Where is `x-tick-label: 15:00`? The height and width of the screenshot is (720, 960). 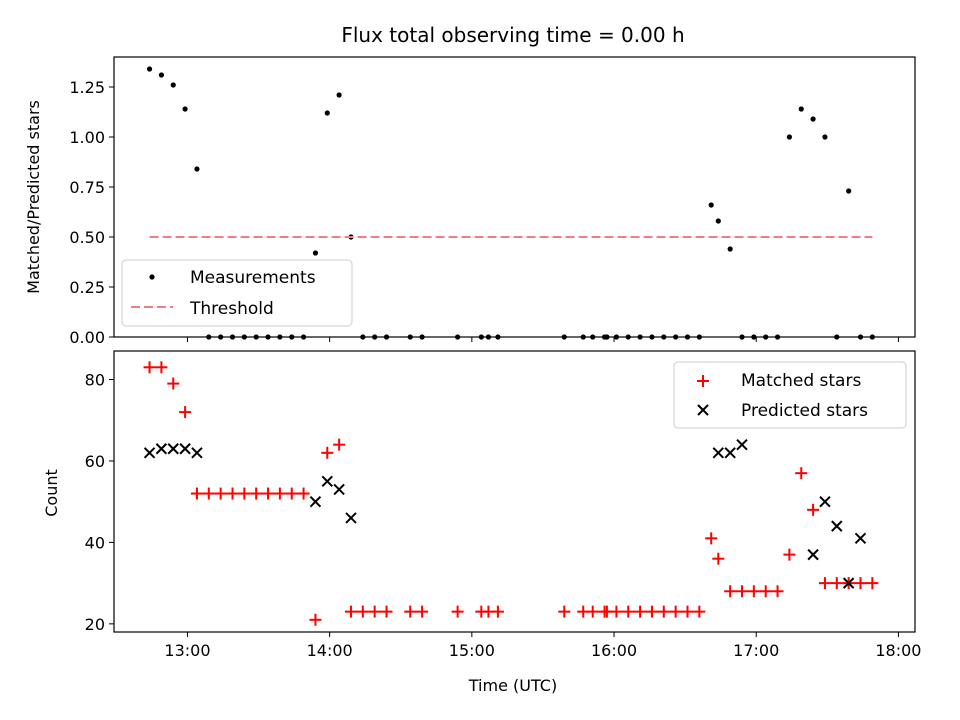
x-tick-label: 15:00 is located at coordinates (472, 650).